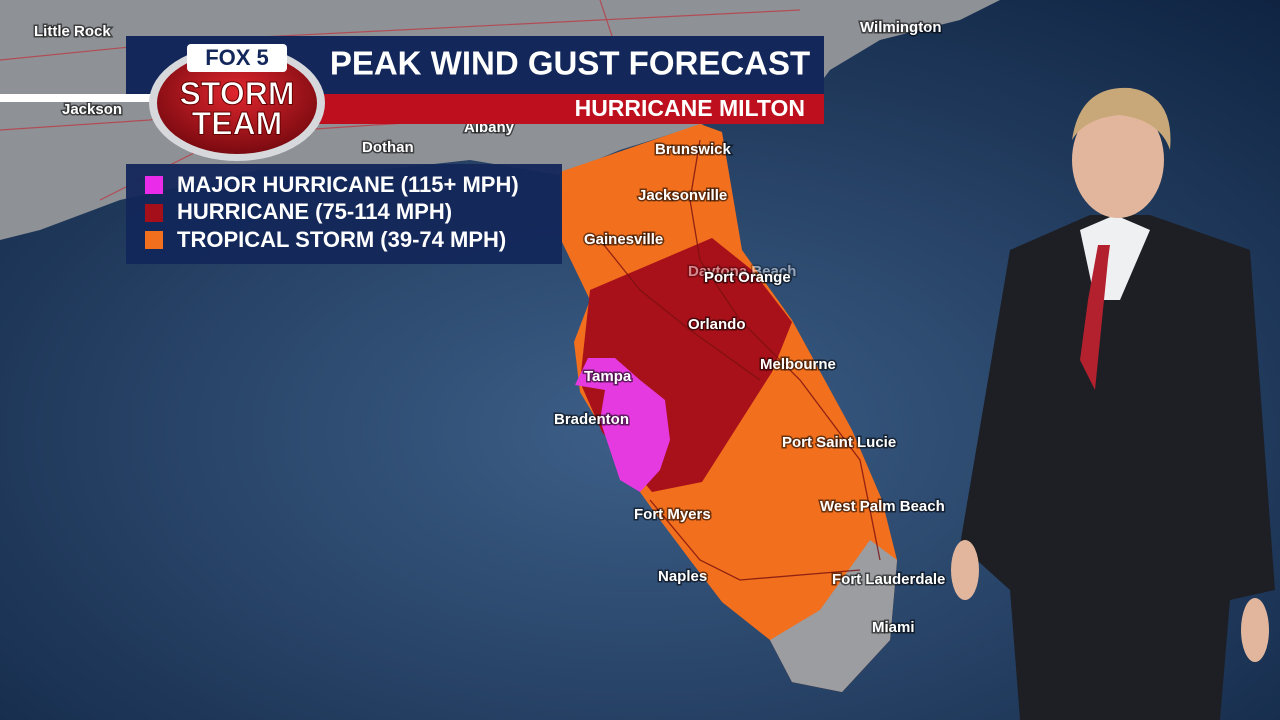  What do you see at coordinates (341, 239) in the screenshot?
I see `legend-label: TROPICAL STORM (39-74 MPH)` at bounding box center [341, 239].